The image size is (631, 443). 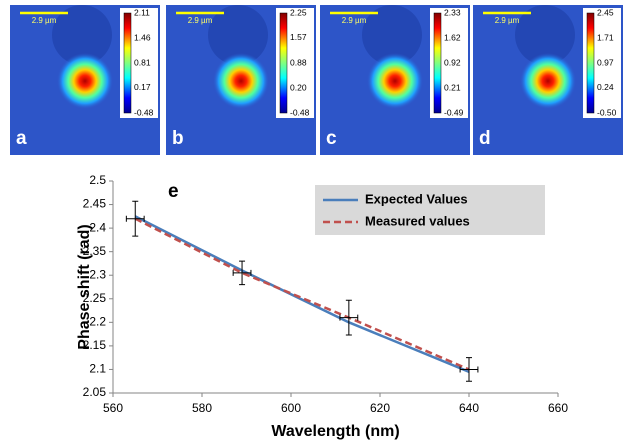 What do you see at coordinates (95, 204) in the screenshot?
I see `y-tick-label: 2.45` at bounding box center [95, 204].